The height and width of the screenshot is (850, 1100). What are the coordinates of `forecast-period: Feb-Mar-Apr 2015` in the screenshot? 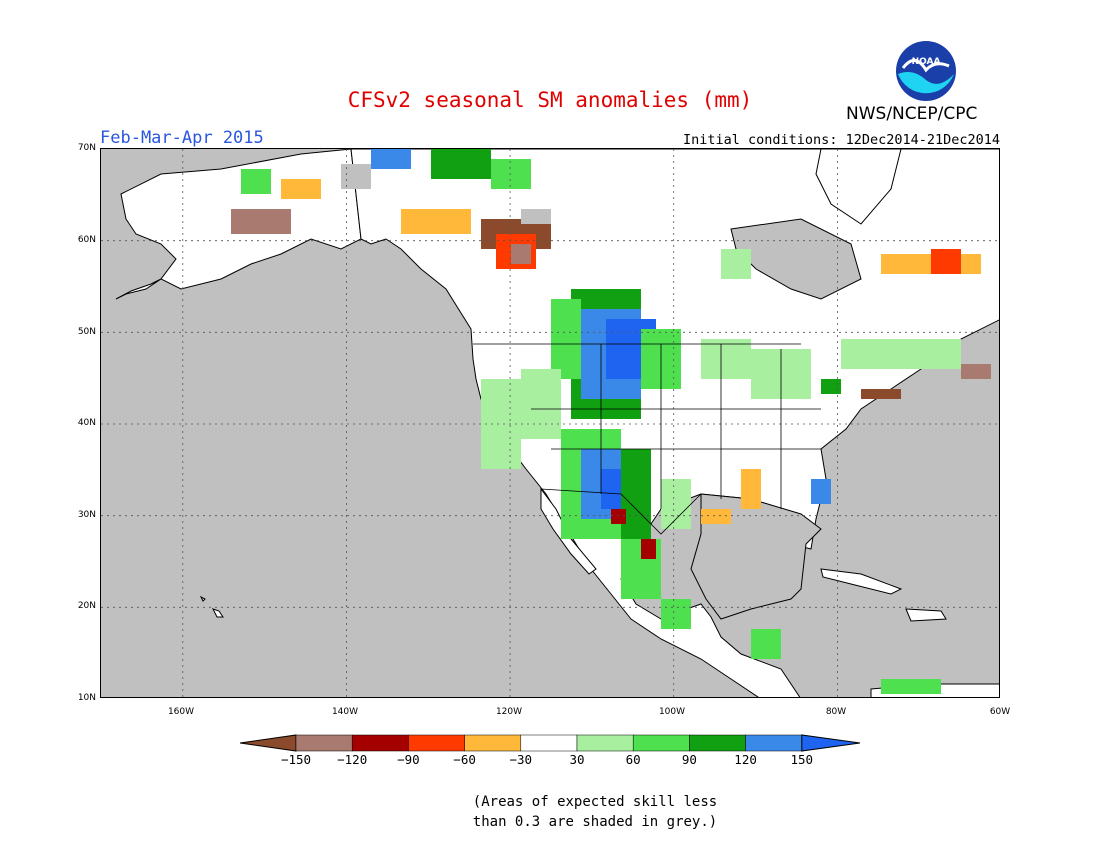 It's located at (182, 138).